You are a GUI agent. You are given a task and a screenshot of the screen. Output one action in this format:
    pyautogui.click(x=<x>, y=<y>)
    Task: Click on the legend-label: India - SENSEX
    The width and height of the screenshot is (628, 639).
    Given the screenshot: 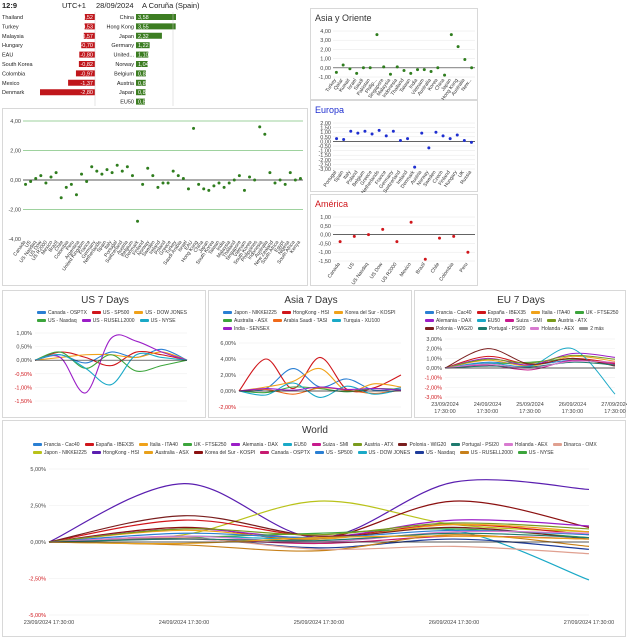 What is the action you would take?
    pyautogui.click(x=252, y=329)
    